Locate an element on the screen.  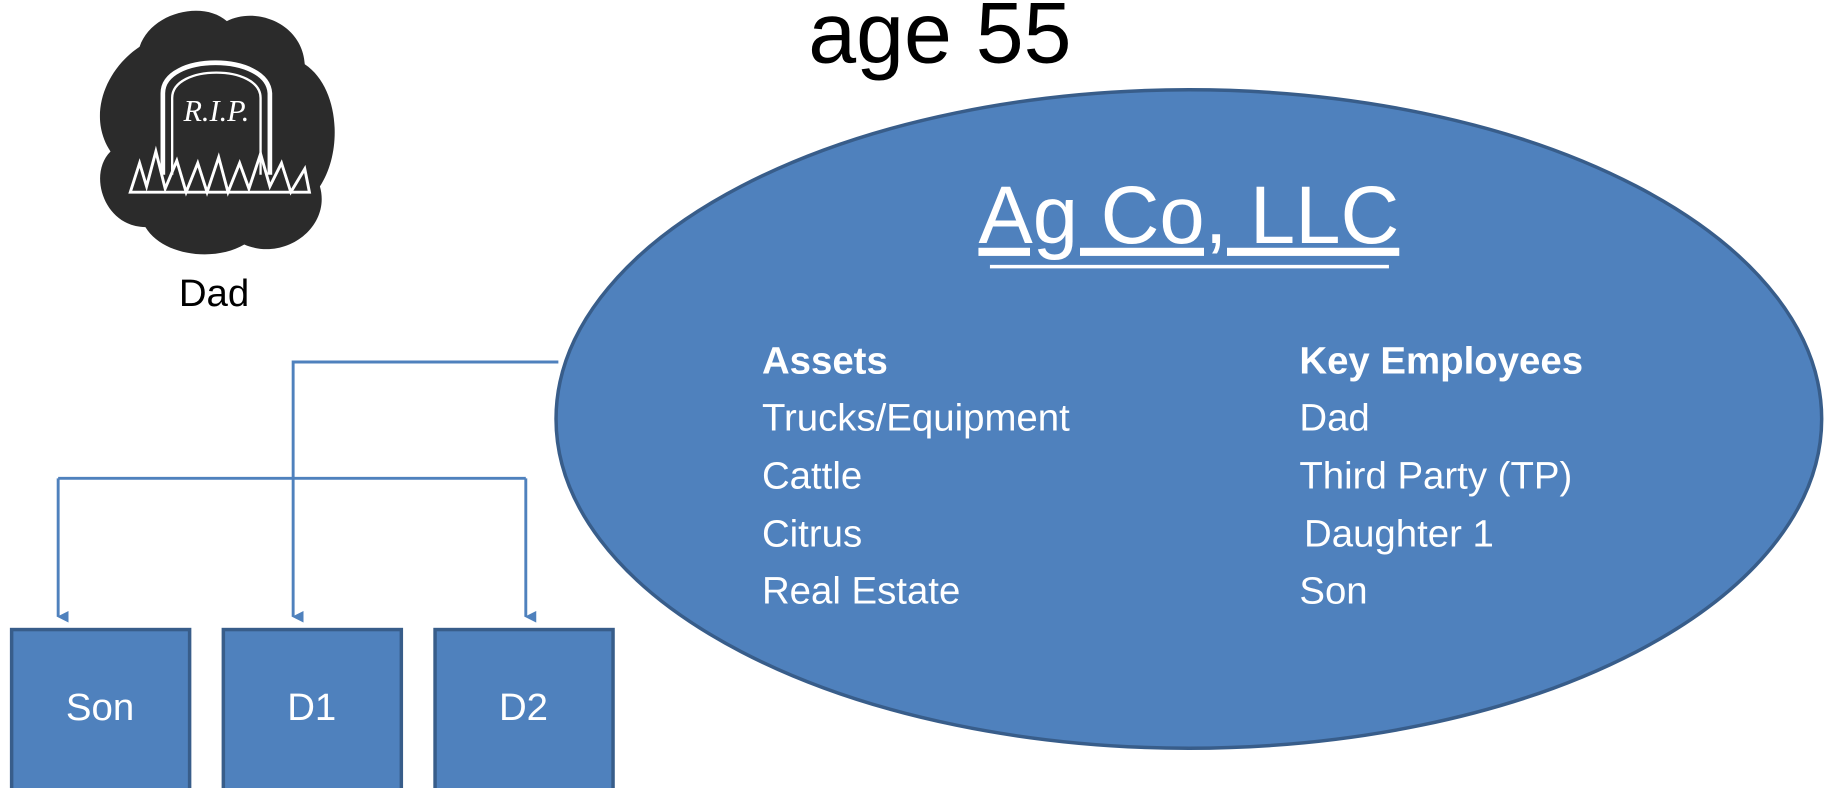
heir-label: D1 is located at coordinates (311, 707).